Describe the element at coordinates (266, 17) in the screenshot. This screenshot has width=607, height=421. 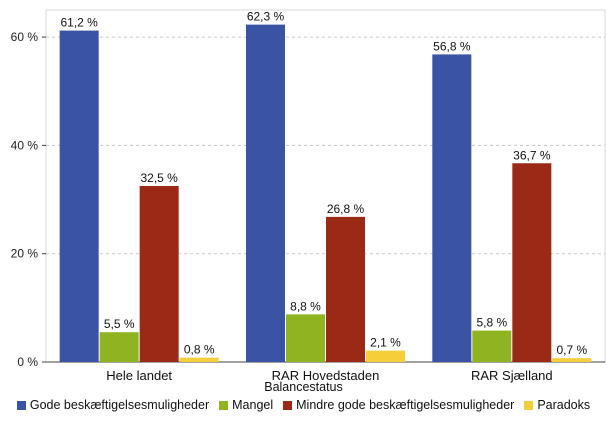
I see `data-label: 62,3 %` at that location.